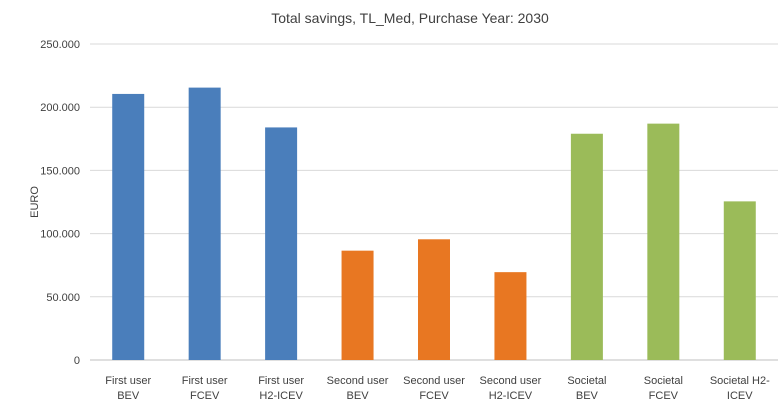 This screenshot has width=781, height=405. Describe the element at coordinates (663, 388) in the screenshot. I see `x-category-label: Societal FCEV` at that location.